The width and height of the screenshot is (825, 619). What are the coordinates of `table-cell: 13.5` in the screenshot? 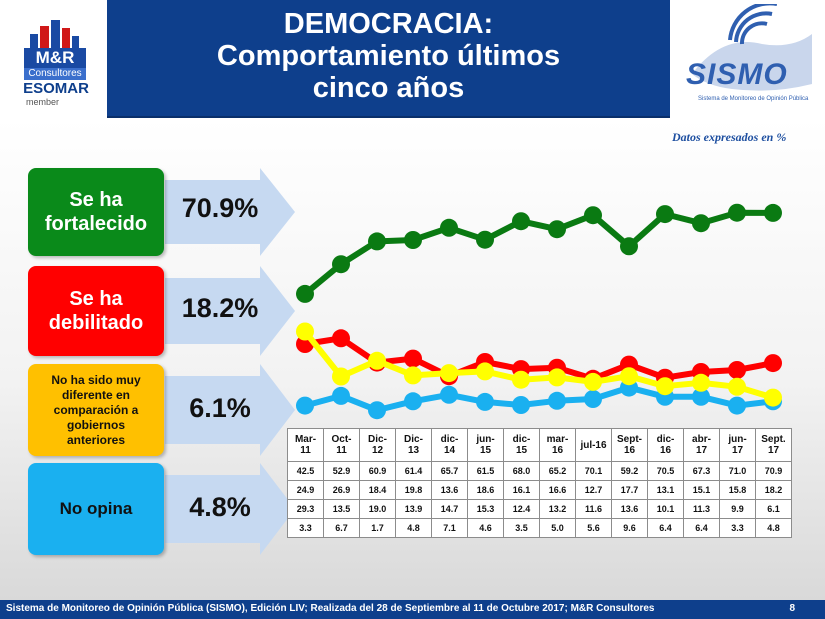 It's located at (341, 509).